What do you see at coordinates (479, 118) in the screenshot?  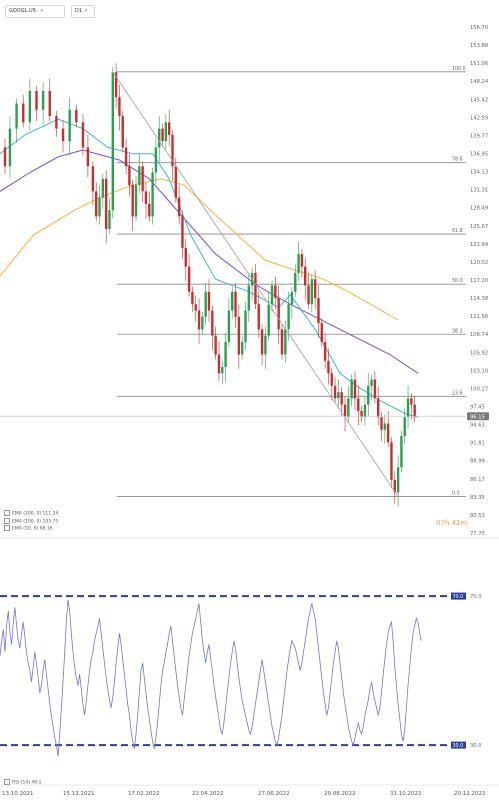 I see `price-tick-label: 142.59` at bounding box center [479, 118].